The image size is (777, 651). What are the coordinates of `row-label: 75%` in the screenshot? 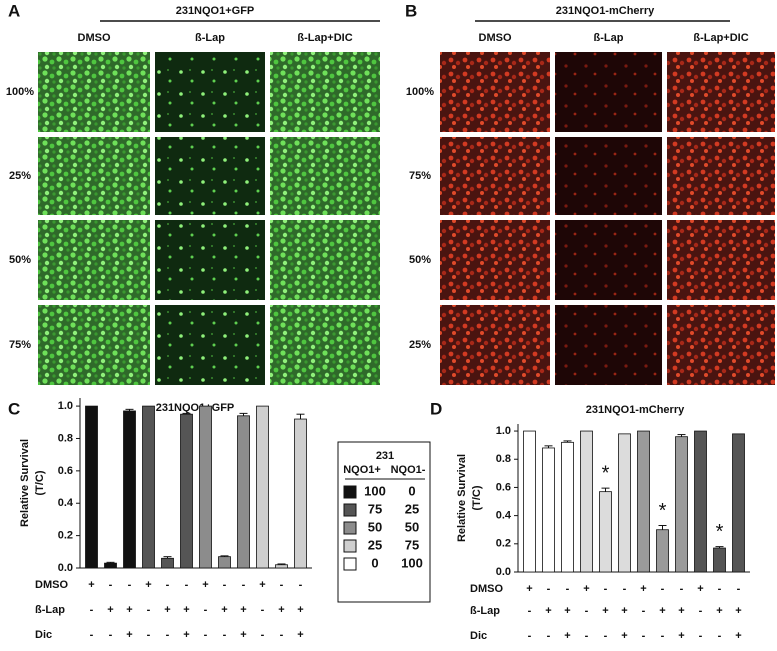 It's located at (420, 176).